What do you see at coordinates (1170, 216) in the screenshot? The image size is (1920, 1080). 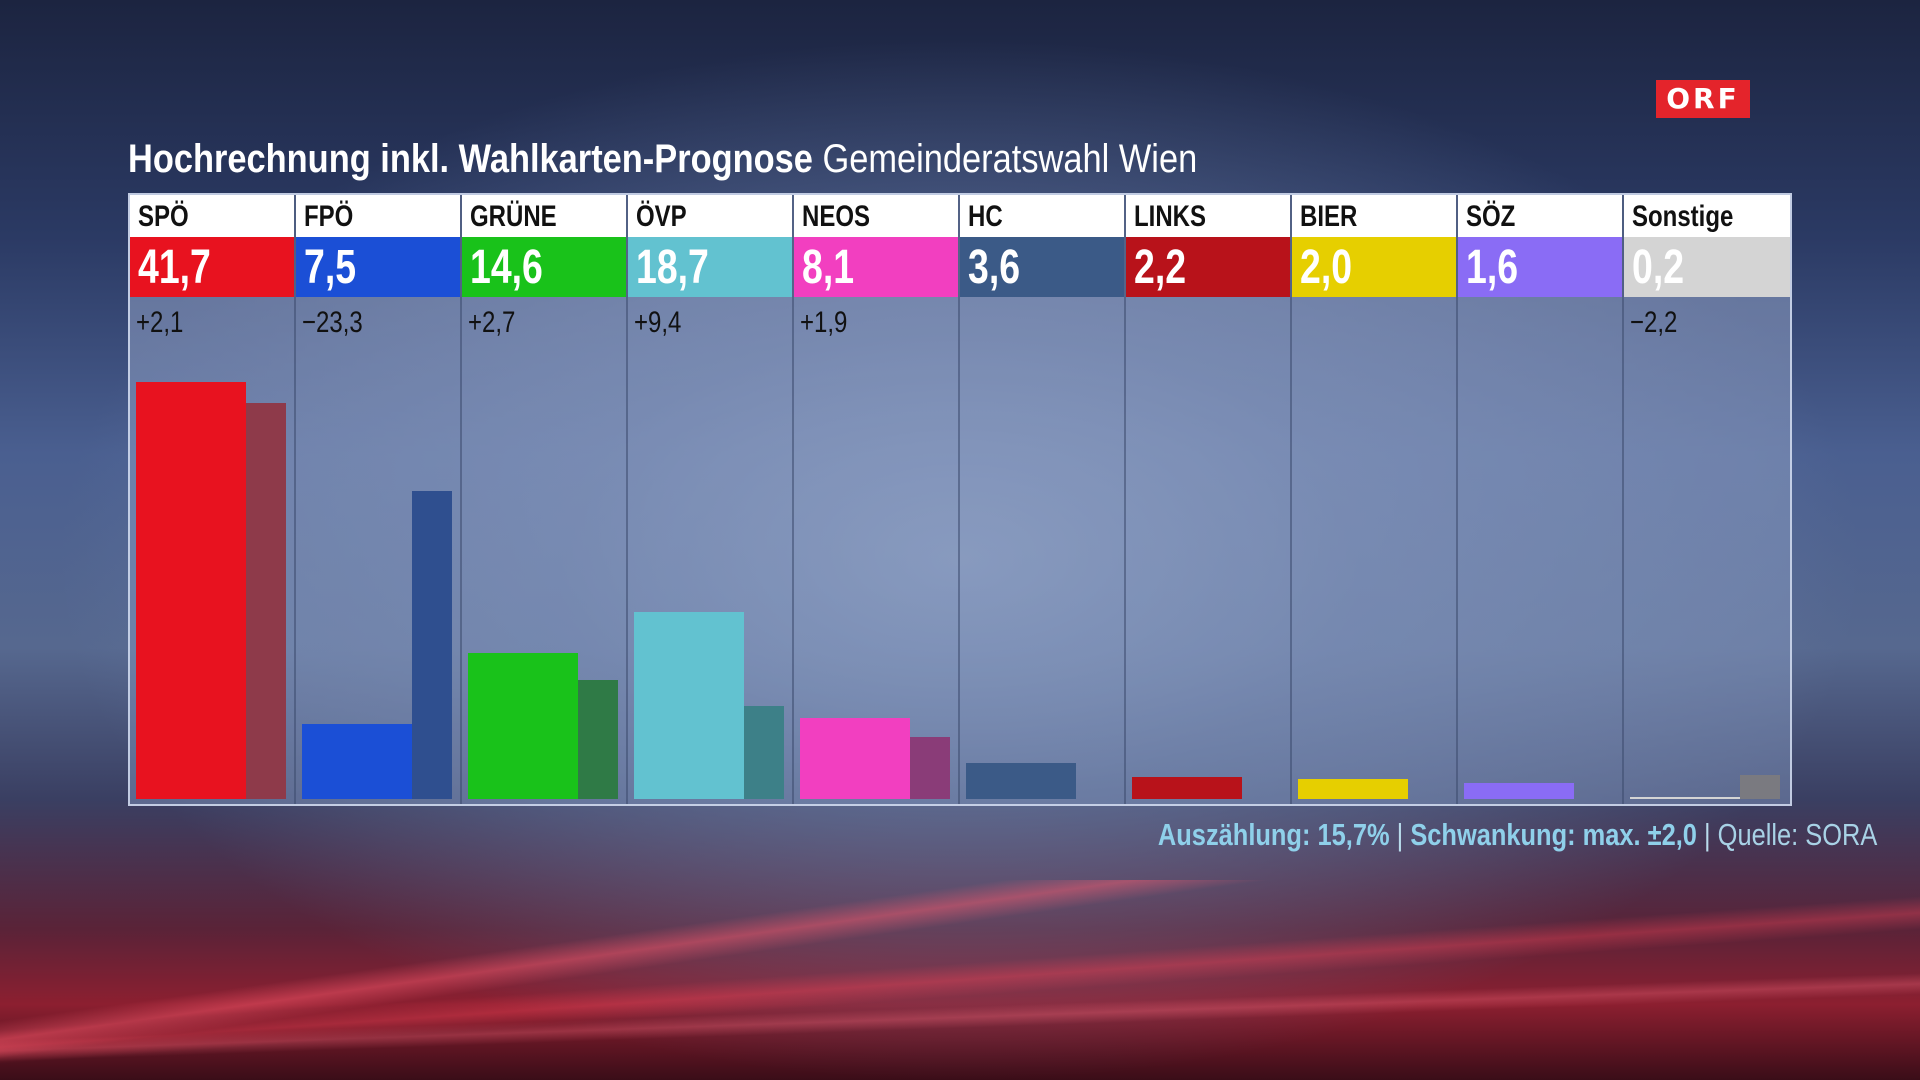 I see `party-name-text: LINKS` at bounding box center [1170, 216].